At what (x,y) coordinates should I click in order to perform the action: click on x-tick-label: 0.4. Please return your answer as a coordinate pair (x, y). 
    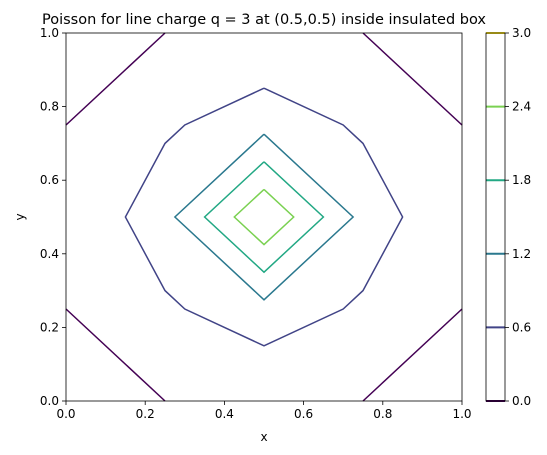
    Looking at the image, I should click on (224, 414).